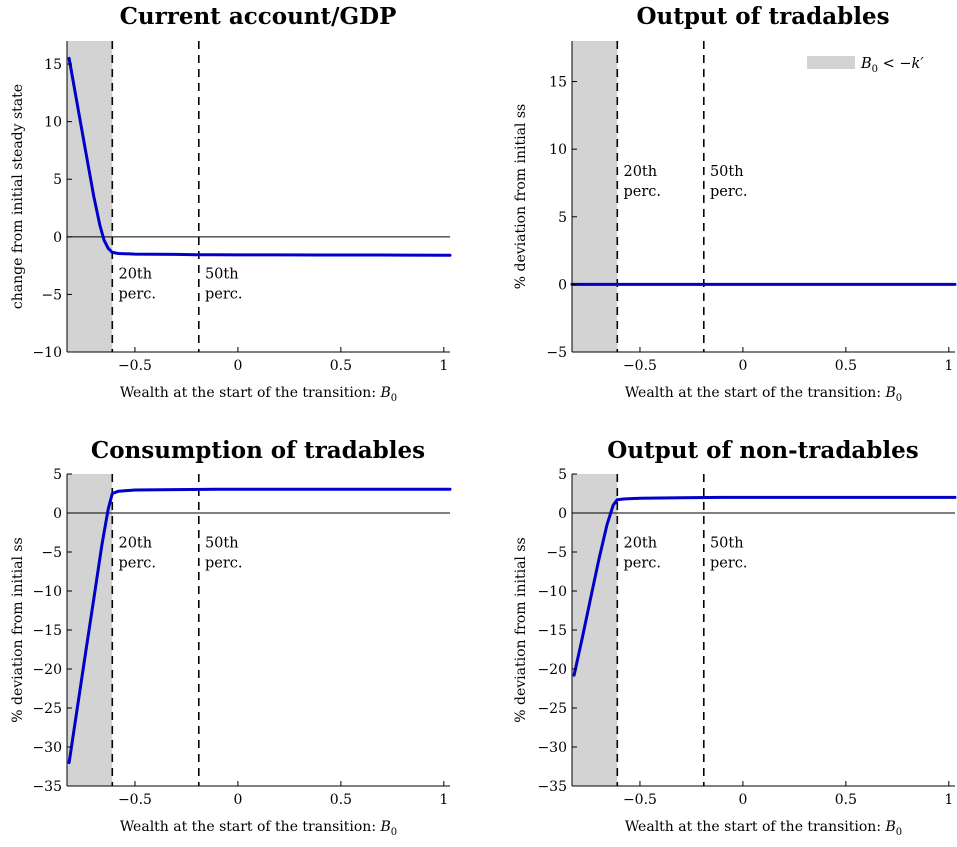  I want to click on chart-title: Output of tradables, so click(762, 16).